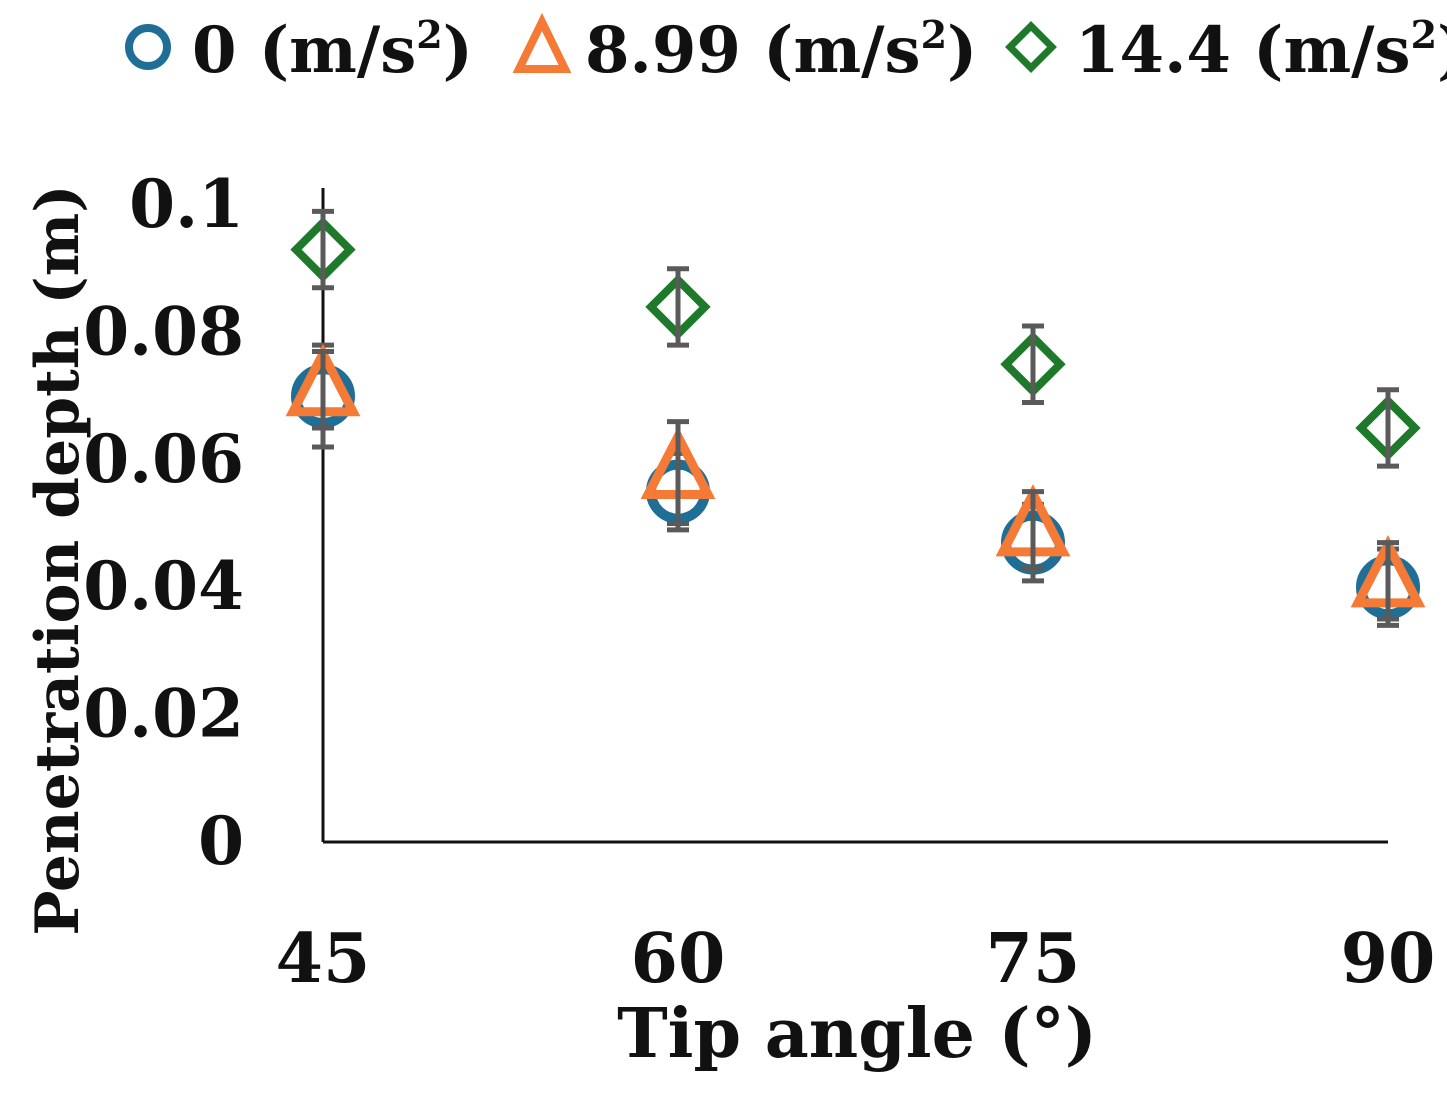 The image size is (1447, 1101). I want to click on y-axis-label: Penetration depth (m), so click(58, 559).